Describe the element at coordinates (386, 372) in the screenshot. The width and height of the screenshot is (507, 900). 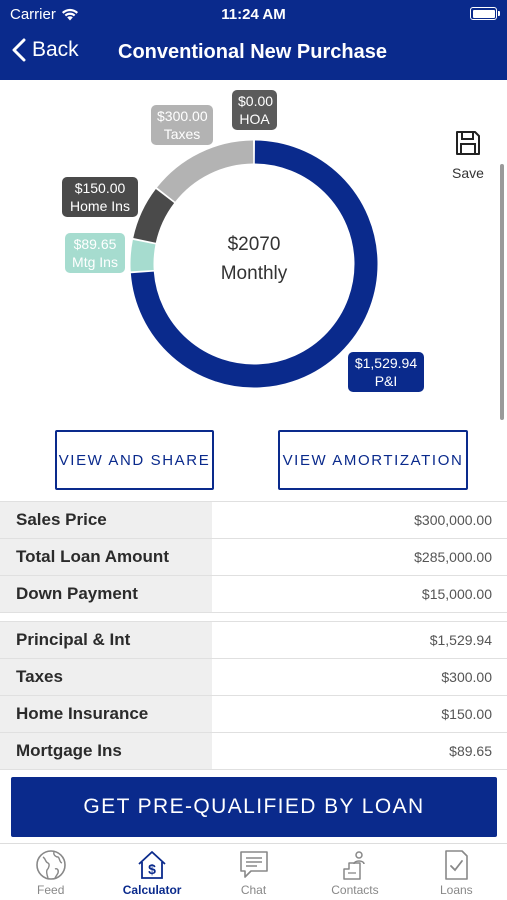
I see `callout-pi: $1,529.94 P&I` at that location.